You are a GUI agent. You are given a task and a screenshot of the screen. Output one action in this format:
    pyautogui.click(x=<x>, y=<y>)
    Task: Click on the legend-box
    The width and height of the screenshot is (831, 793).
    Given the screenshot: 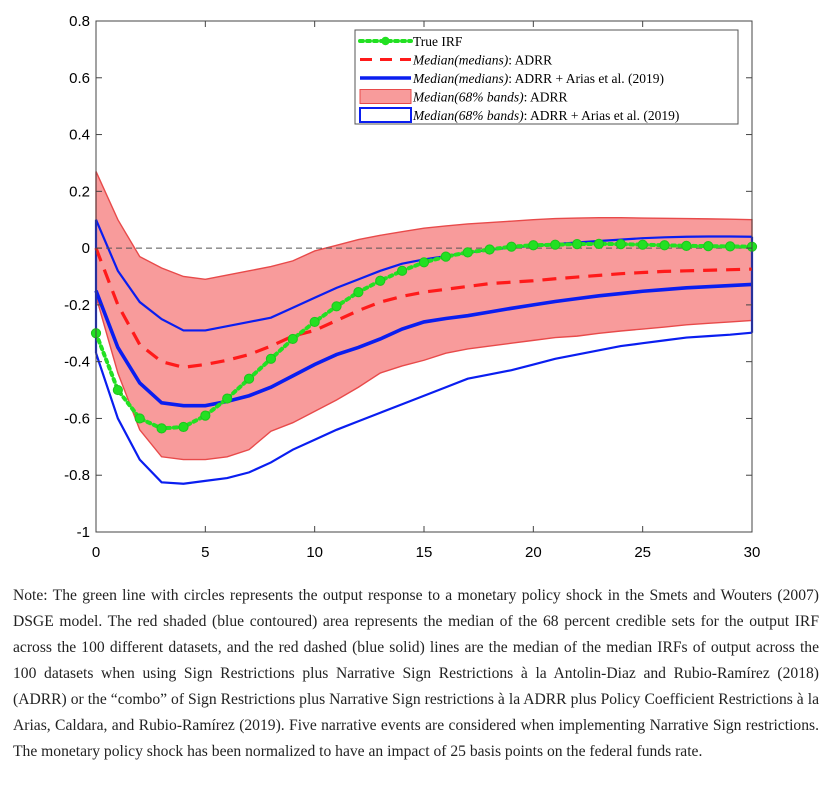 What is the action you would take?
    pyautogui.click(x=546, y=77)
    